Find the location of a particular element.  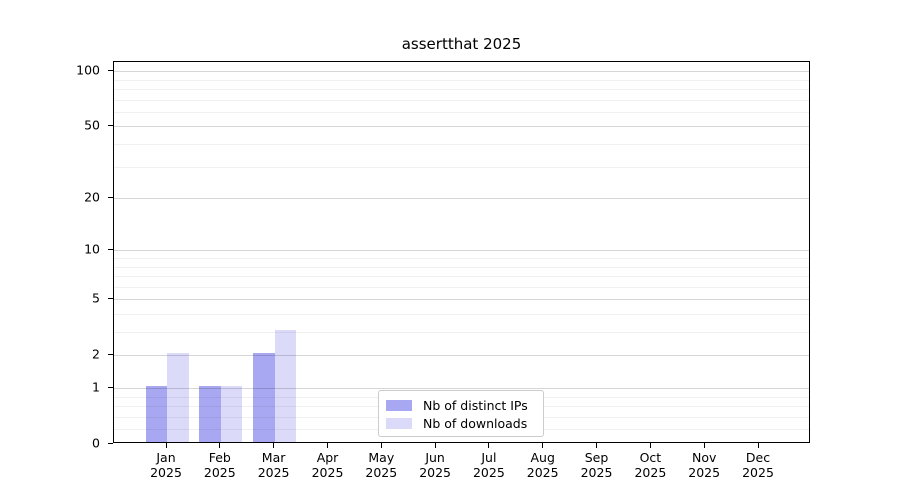

x-tick-label-aug: Aug 2025 is located at coordinates (543, 465).